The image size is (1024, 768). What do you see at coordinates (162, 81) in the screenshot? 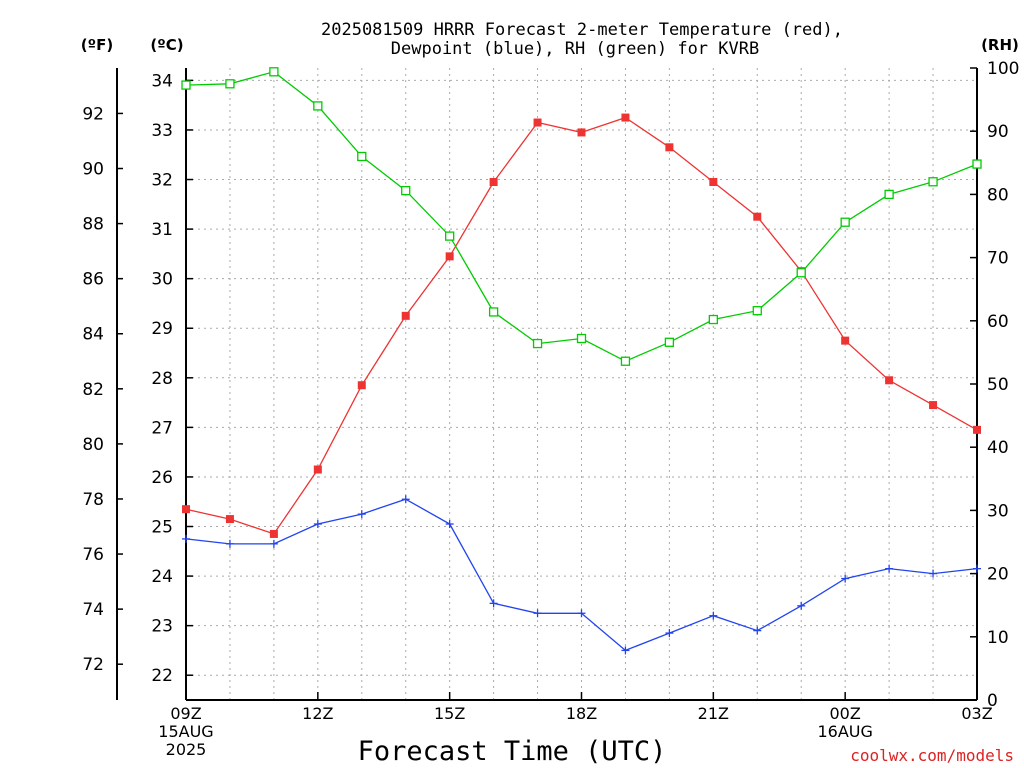
I see `celsius-tick-label: 34` at bounding box center [162, 81].